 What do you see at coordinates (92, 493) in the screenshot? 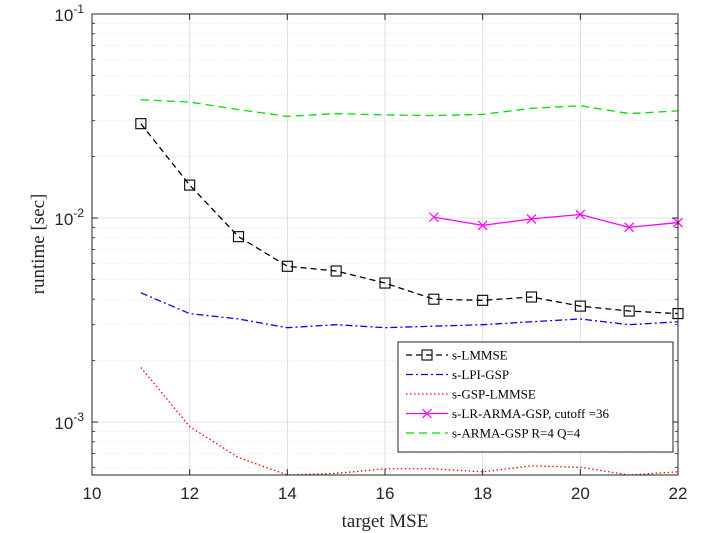
I see `x-tick-label: 10` at bounding box center [92, 493].